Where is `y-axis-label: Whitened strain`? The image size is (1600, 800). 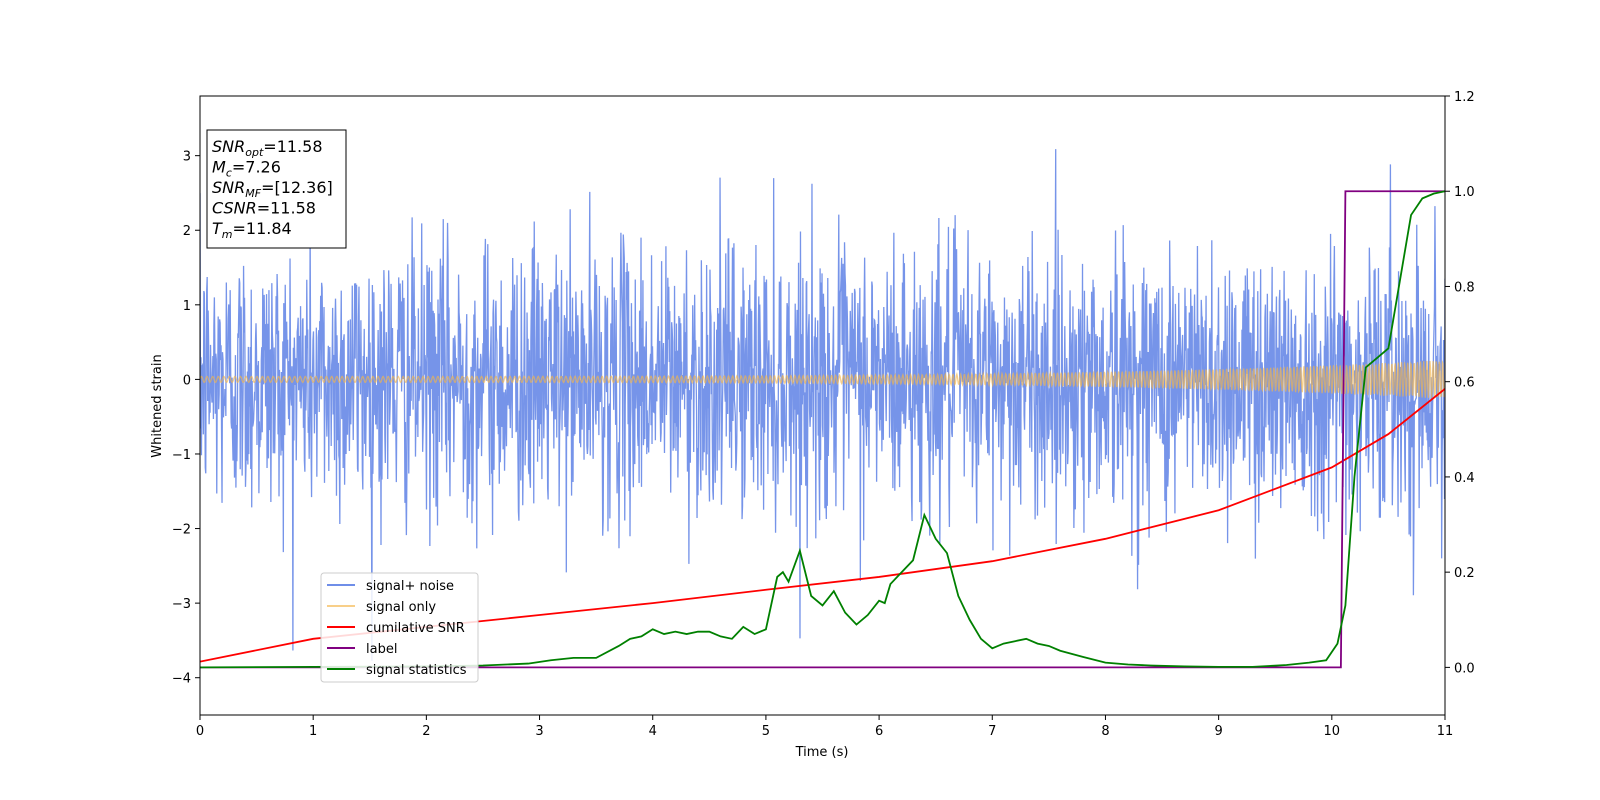 y-axis-label: Whitened strain is located at coordinates (157, 405).